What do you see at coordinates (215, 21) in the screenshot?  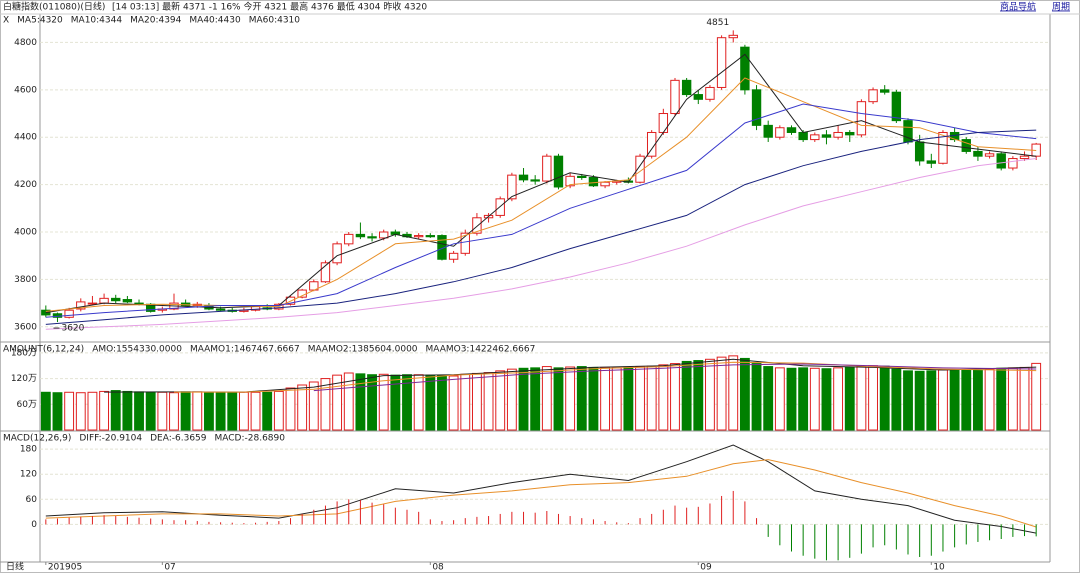 I see `legend-entry: MA40:4430` at bounding box center [215, 21].